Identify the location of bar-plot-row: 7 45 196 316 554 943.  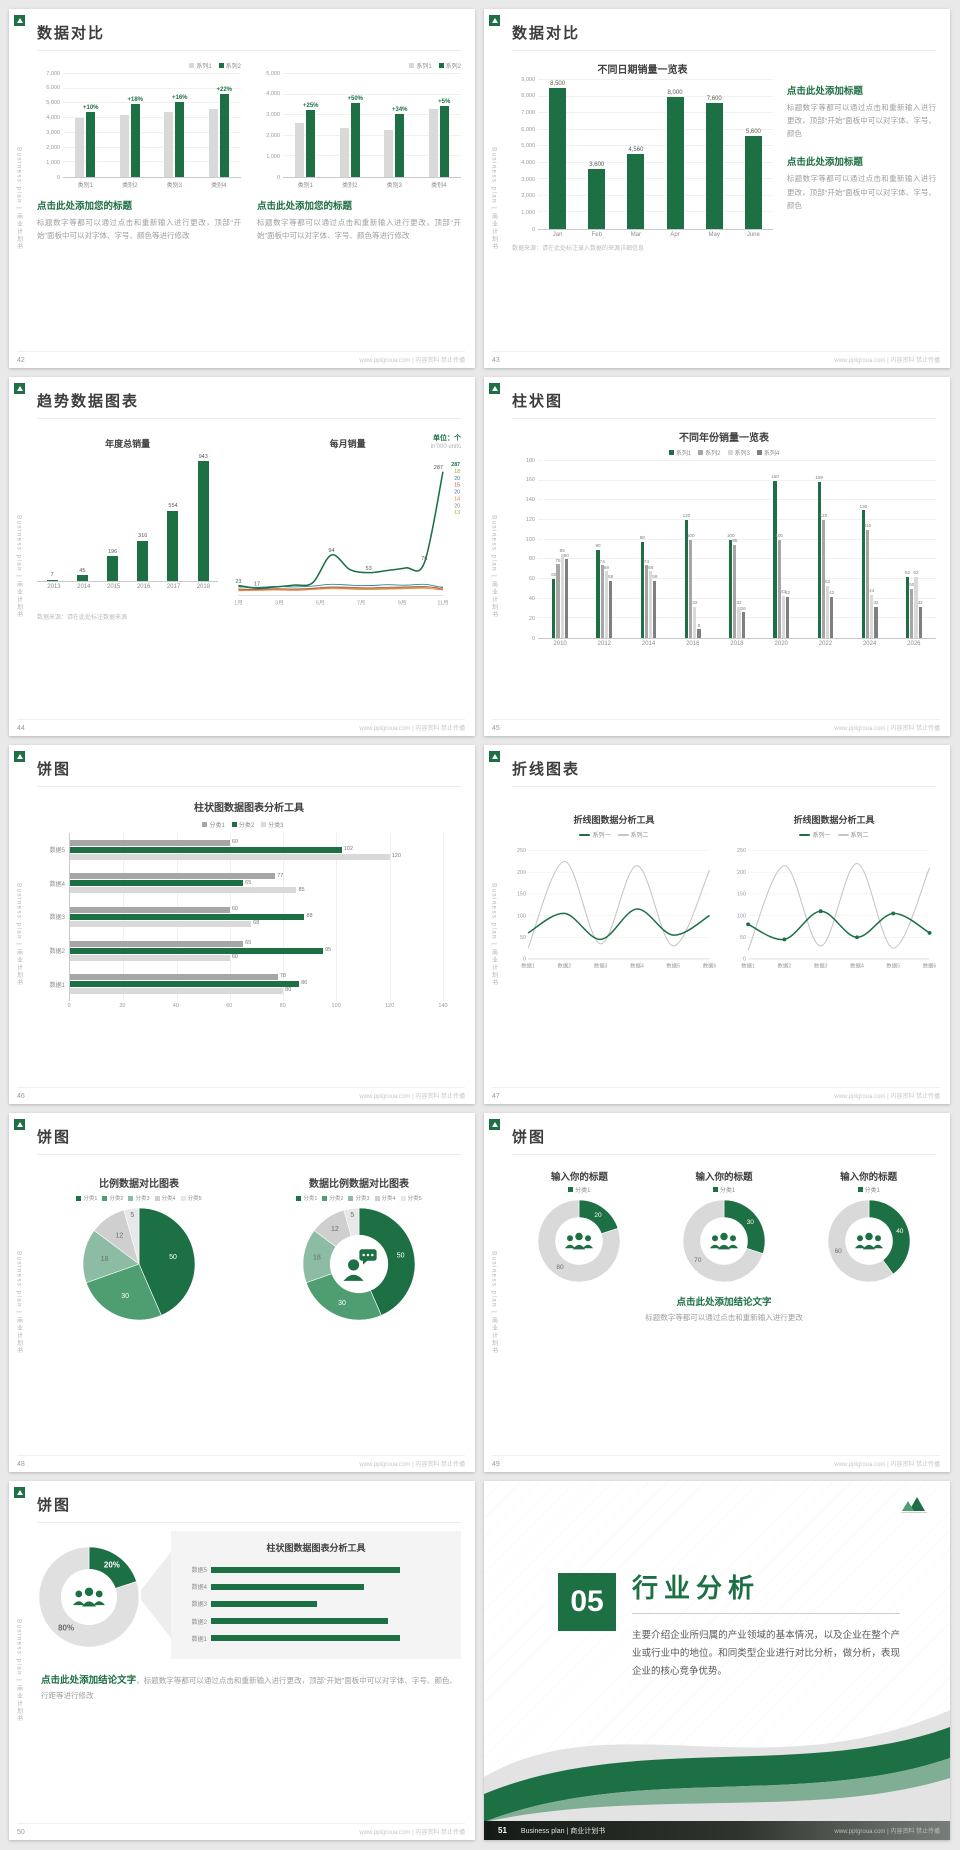
(128, 518).